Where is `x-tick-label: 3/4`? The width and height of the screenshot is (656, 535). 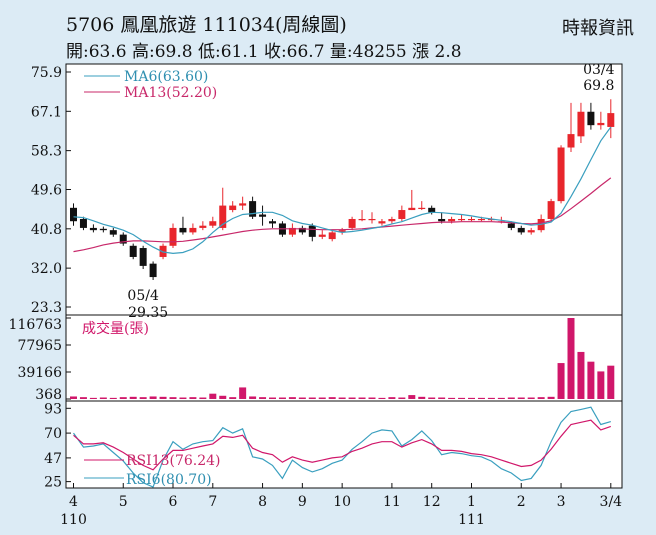
x-tick-label: 3/4 is located at coordinates (611, 502).